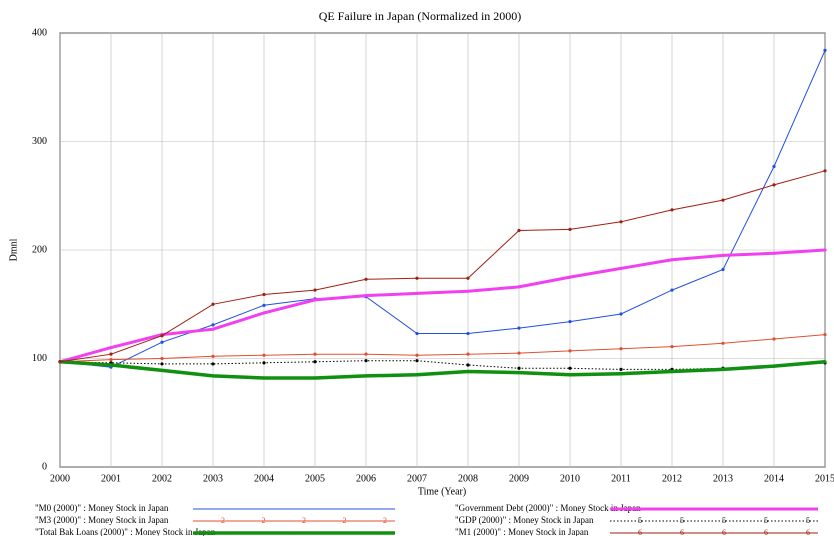 Image resolution: width=834 pixels, height=536 pixels. What do you see at coordinates (264, 478) in the screenshot?
I see `x-tick-label: 2004` at bounding box center [264, 478].